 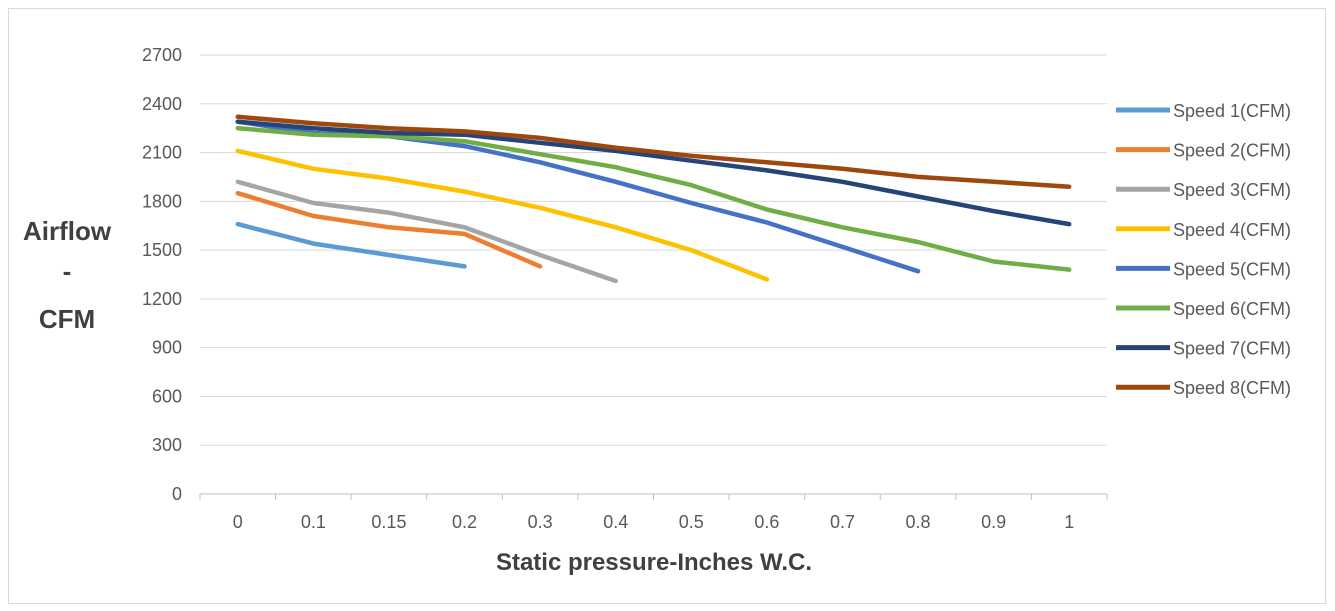 I want to click on y-tick-labels: 0 300 600 900 1200 1500 1800 2100 2400 2700, so click(x=162, y=274).